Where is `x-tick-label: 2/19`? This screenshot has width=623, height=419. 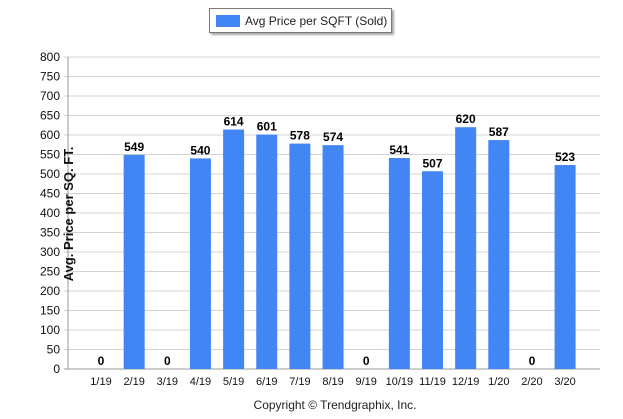 x-tick-label: 2/19 is located at coordinates (133, 382).